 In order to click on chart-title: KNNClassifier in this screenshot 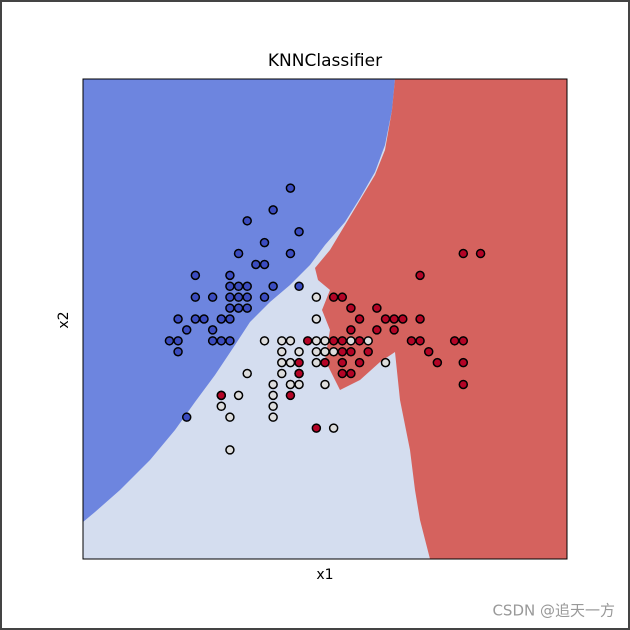, I will do `click(325, 61)`.